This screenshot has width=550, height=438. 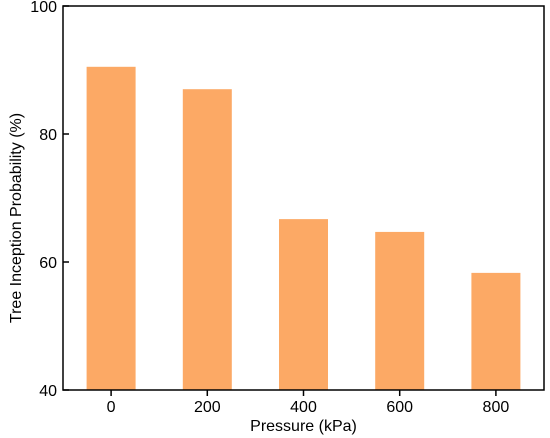 What do you see at coordinates (111, 407) in the screenshot?
I see `x-tick-label: 0` at bounding box center [111, 407].